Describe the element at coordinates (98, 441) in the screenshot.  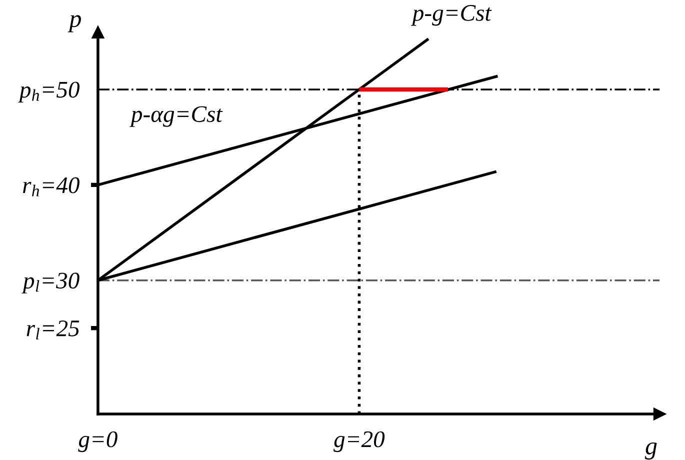
I see `x-tick-label: g=0` at that location.